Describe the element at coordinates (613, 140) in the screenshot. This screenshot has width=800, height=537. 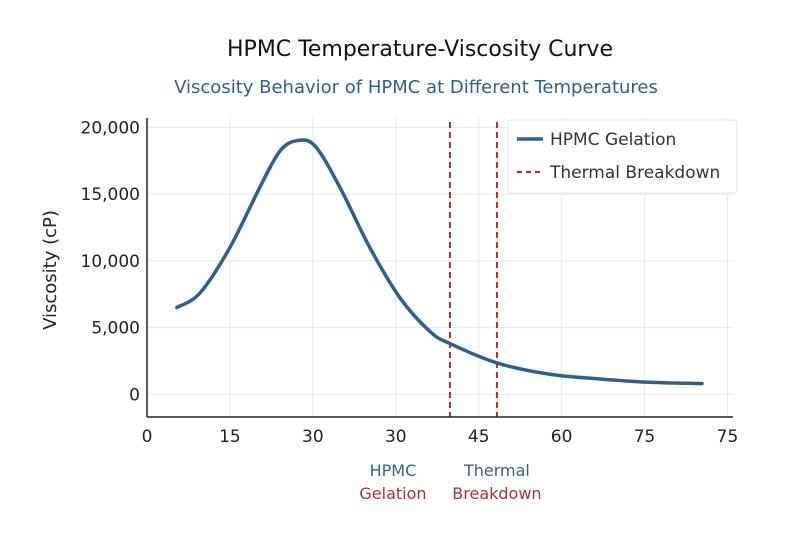
I see `legend-label-hpmc-gelation: HPMC Gelation` at that location.